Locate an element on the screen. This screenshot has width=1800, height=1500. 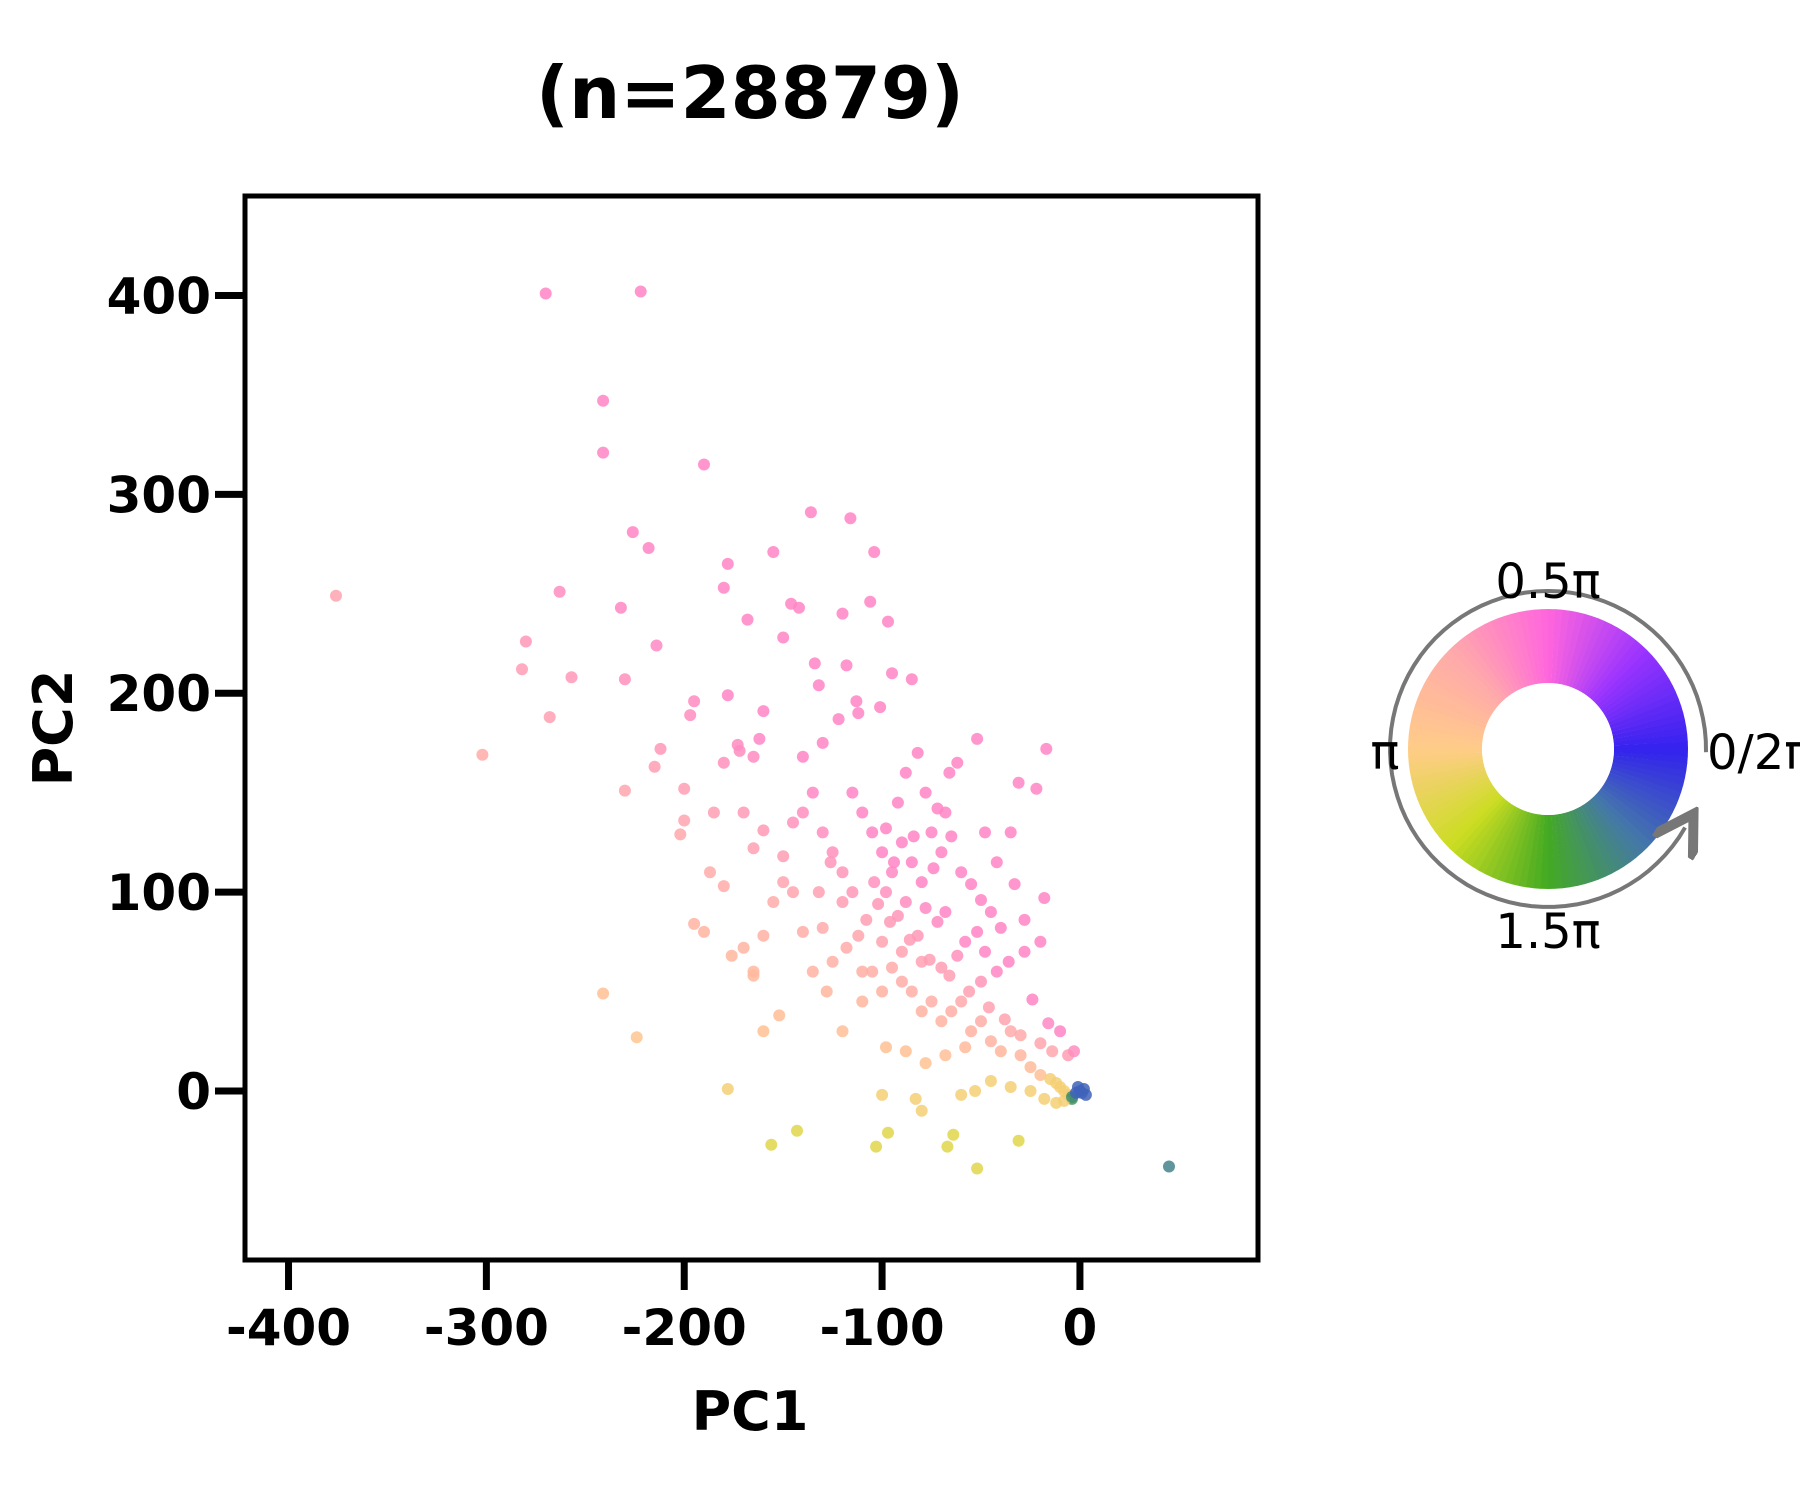
y-axis: 0 100 200 300 400 is located at coordinates (176, 694).